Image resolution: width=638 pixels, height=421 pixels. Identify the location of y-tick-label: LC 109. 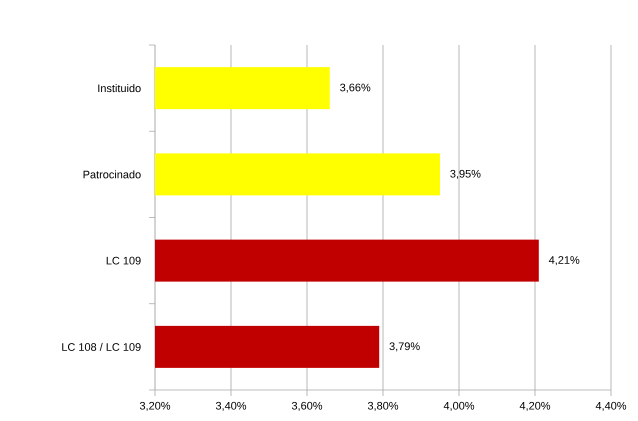
(123, 260).